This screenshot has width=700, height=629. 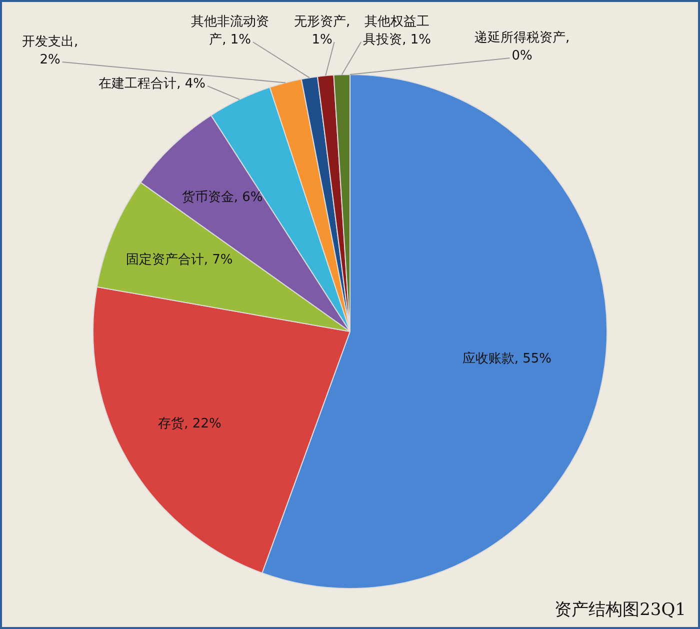 What do you see at coordinates (507, 358) in the screenshot?
I see `slice-label: 应收账款, 55%` at bounding box center [507, 358].